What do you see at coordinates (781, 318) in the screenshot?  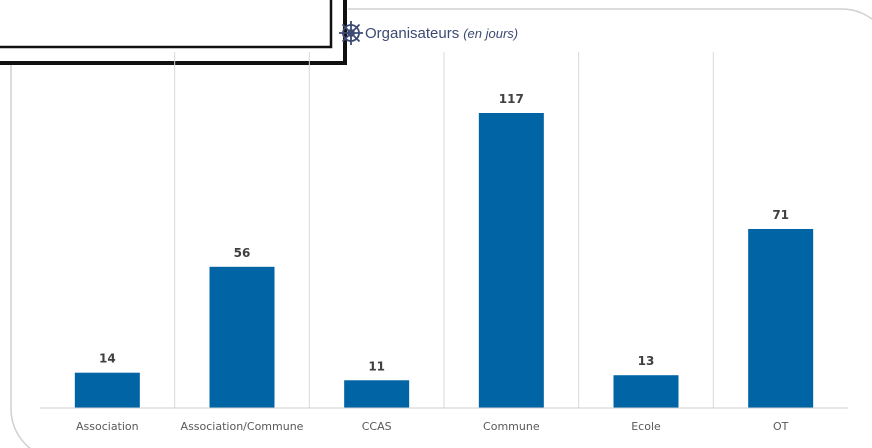 I see `bar-ot` at bounding box center [781, 318].